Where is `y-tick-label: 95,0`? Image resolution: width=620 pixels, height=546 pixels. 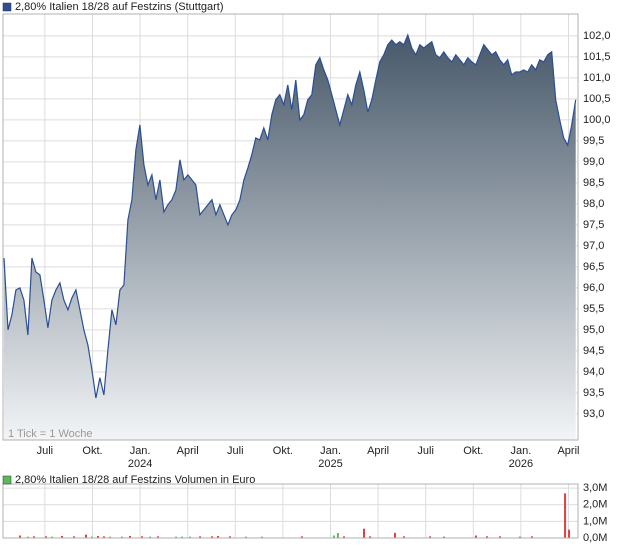
y-tick-label: 95,0 is located at coordinates (593, 330).